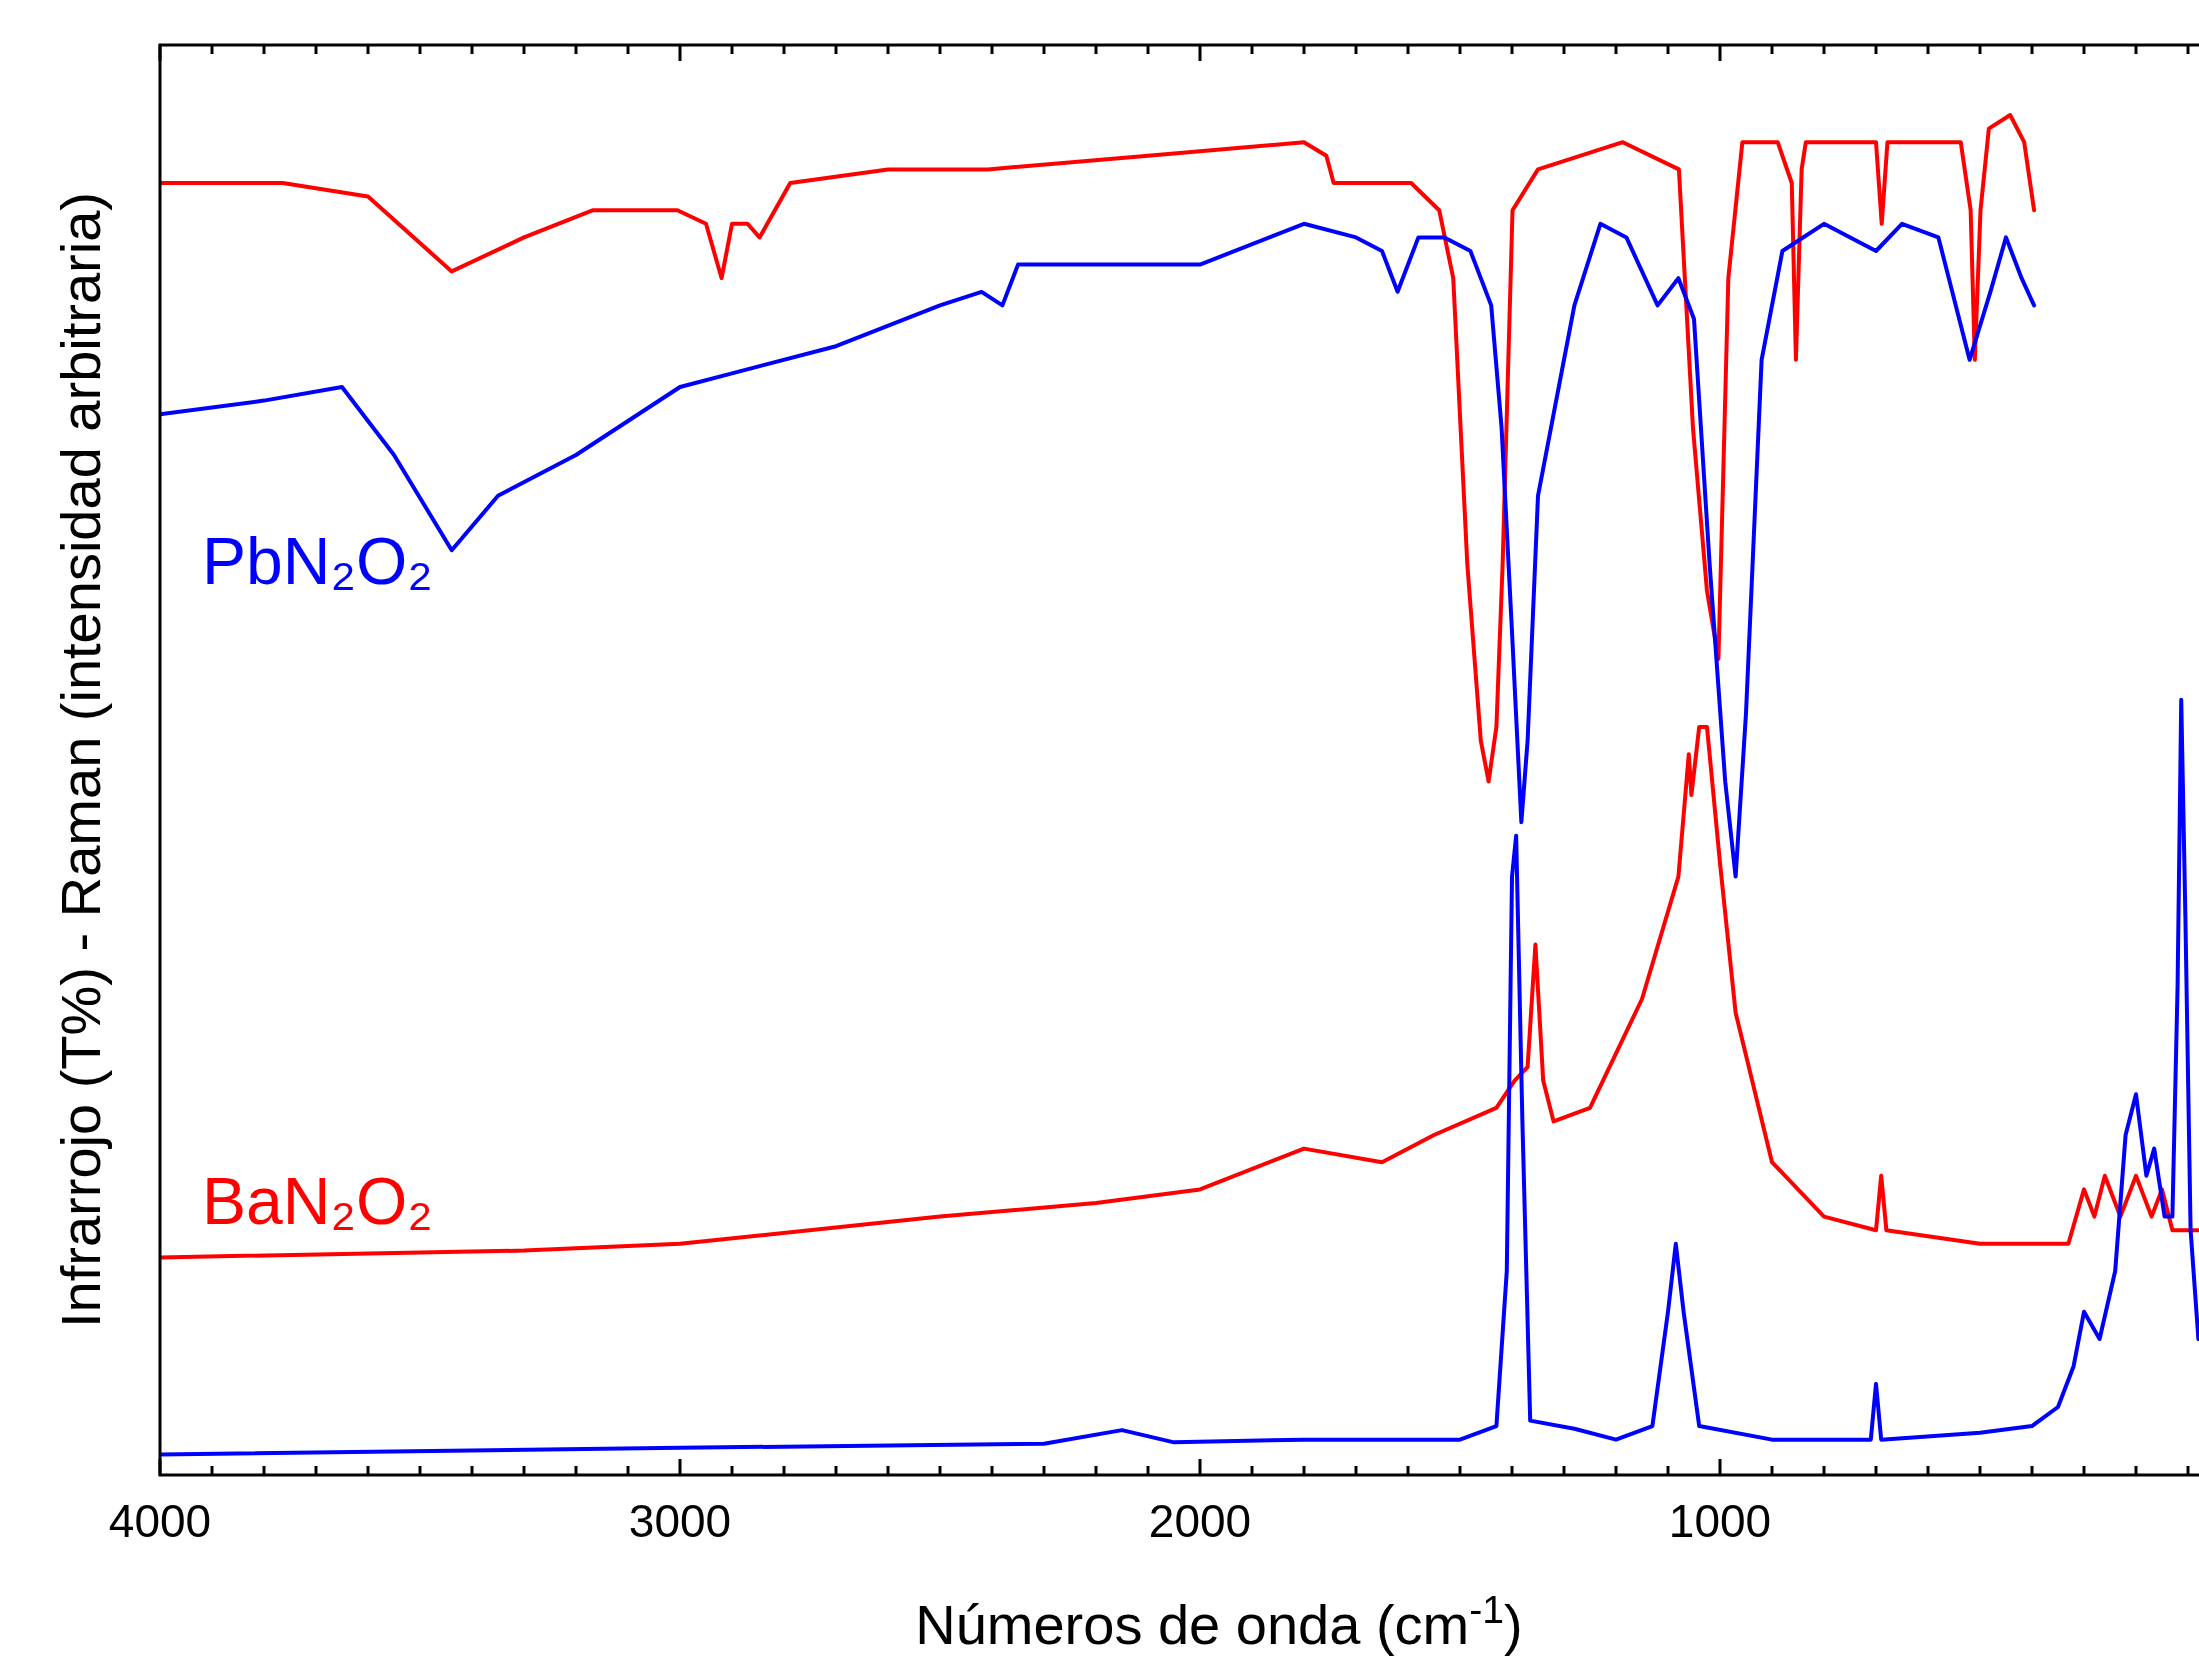 This screenshot has width=2199, height=1659. What do you see at coordinates (80, 760) in the screenshot?
I see `y-axis-title: Infrarrojo (T%) - Raman (intensidad arbitraria)` at bounding box center [80, 760].